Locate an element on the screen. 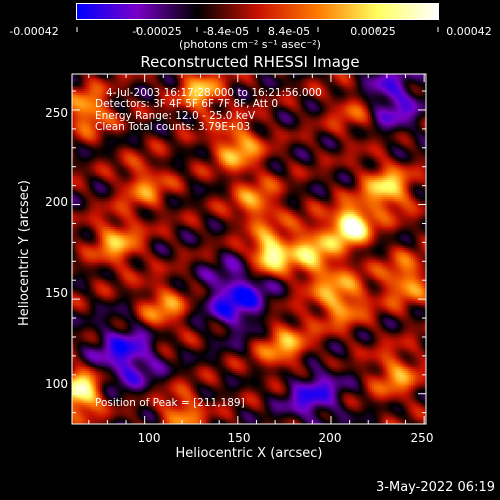 The height and width of the screenshot is (500, 500). colorbar is located at coordinates (257, 11).